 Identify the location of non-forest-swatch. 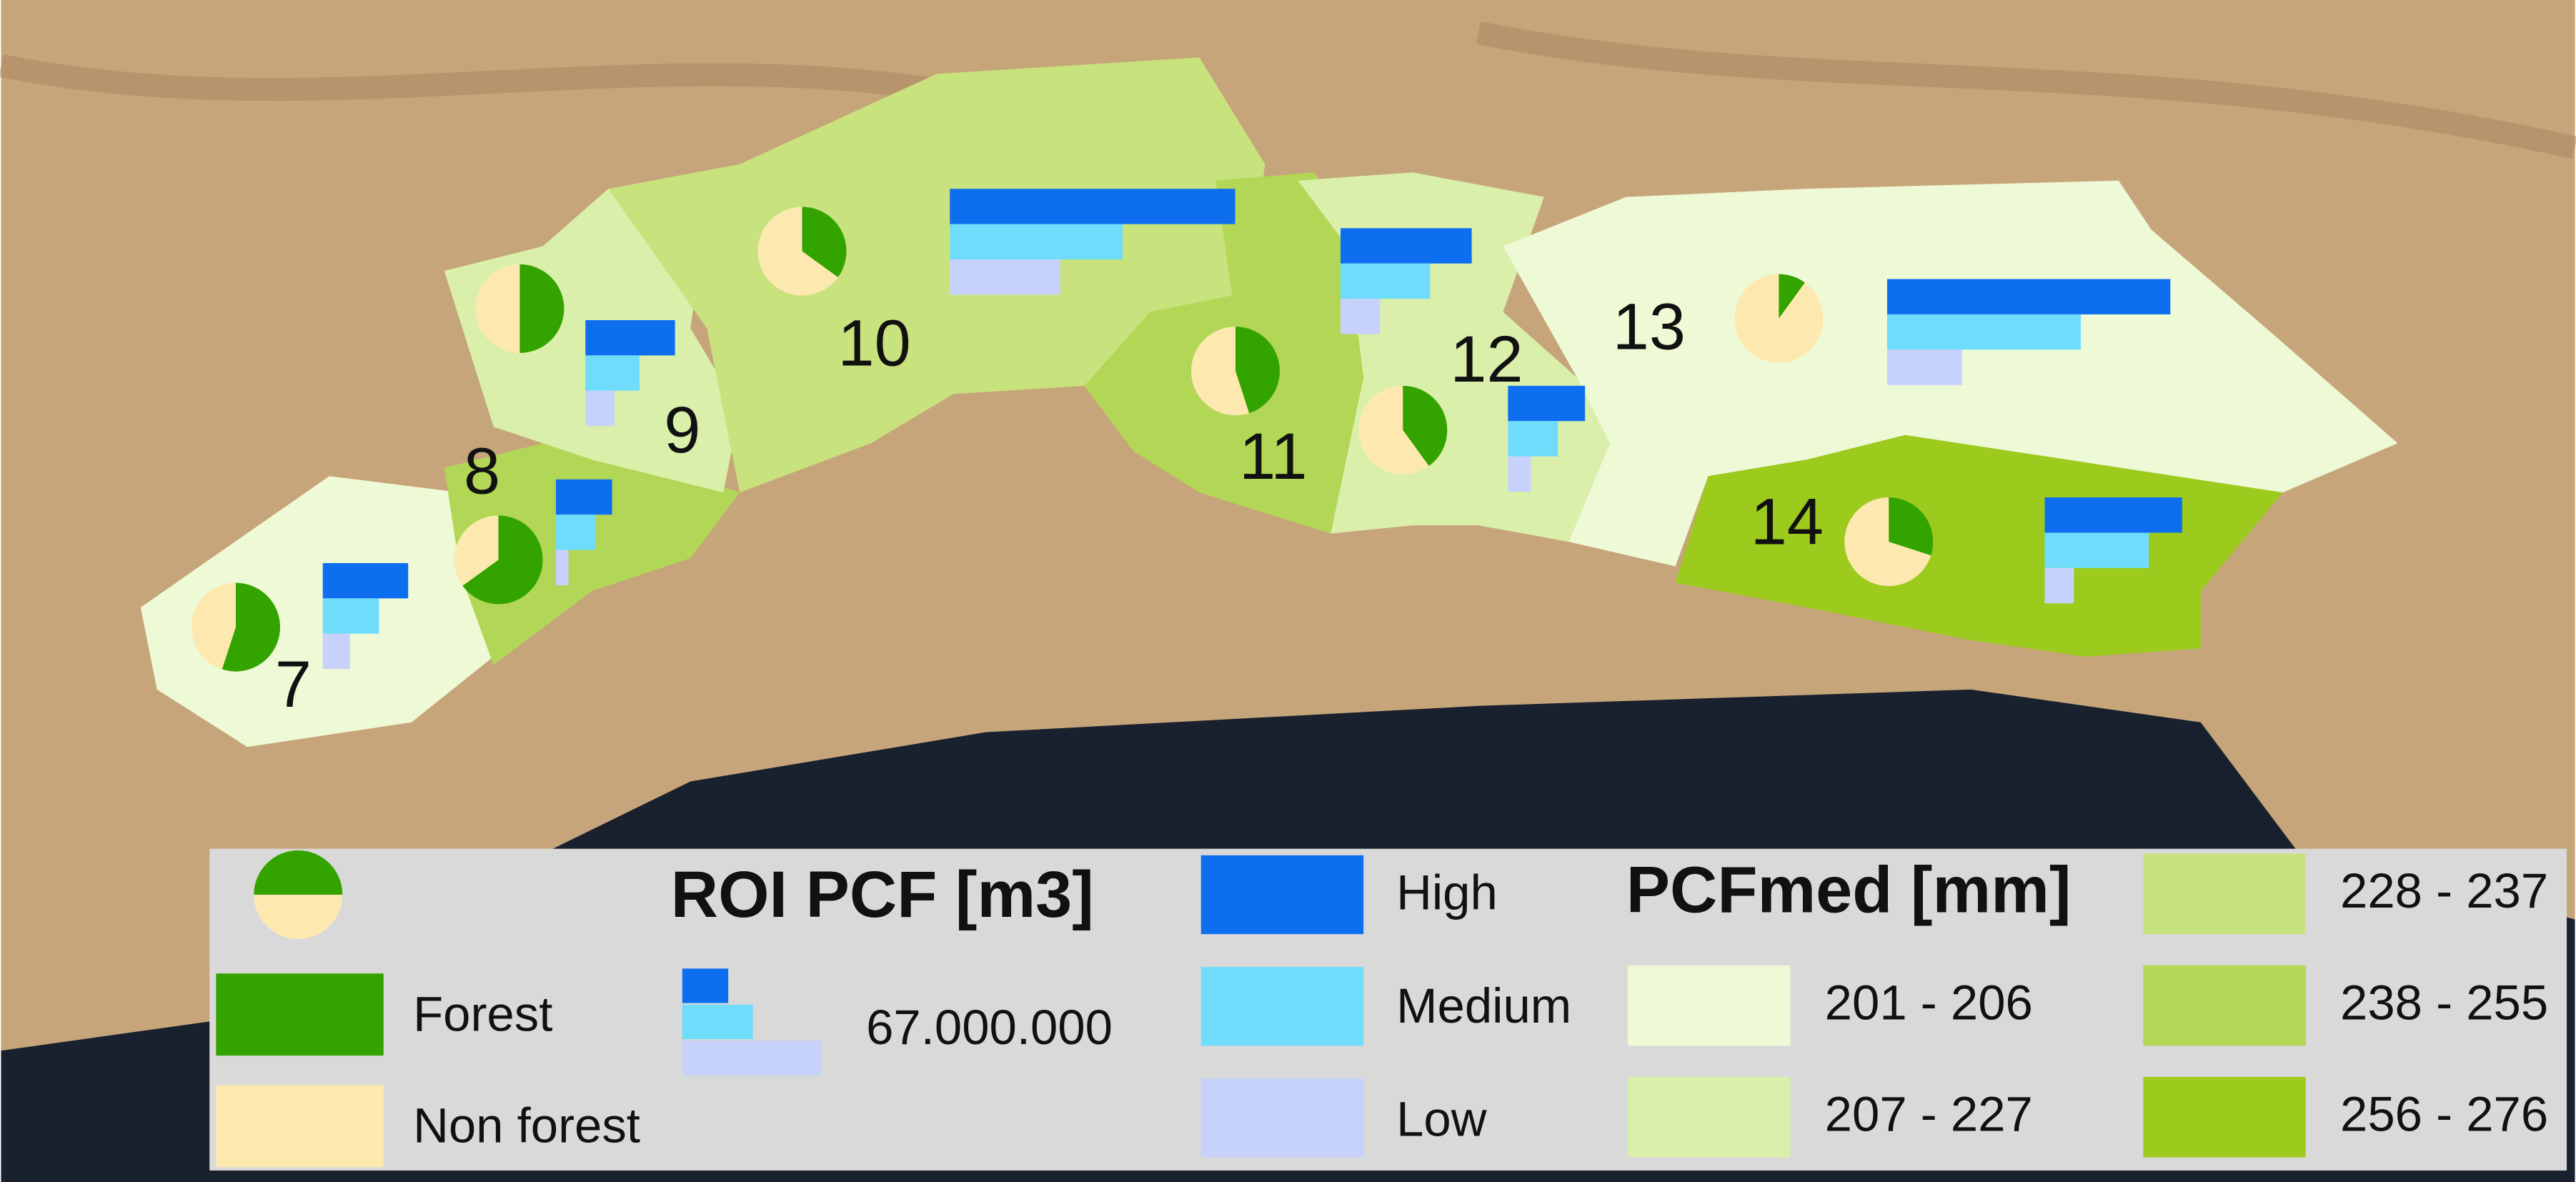
(300, 1127).